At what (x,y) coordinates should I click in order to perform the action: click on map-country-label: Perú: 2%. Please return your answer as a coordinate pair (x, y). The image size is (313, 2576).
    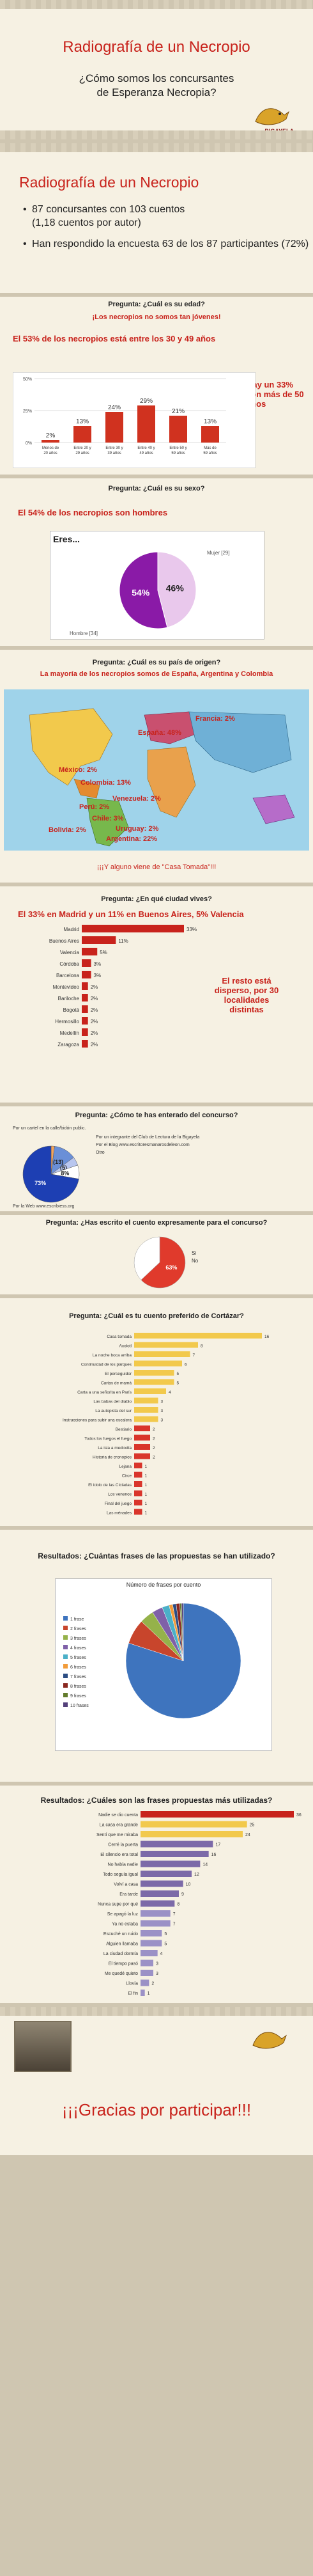
    Looking at the image, I should click on (94, 807).